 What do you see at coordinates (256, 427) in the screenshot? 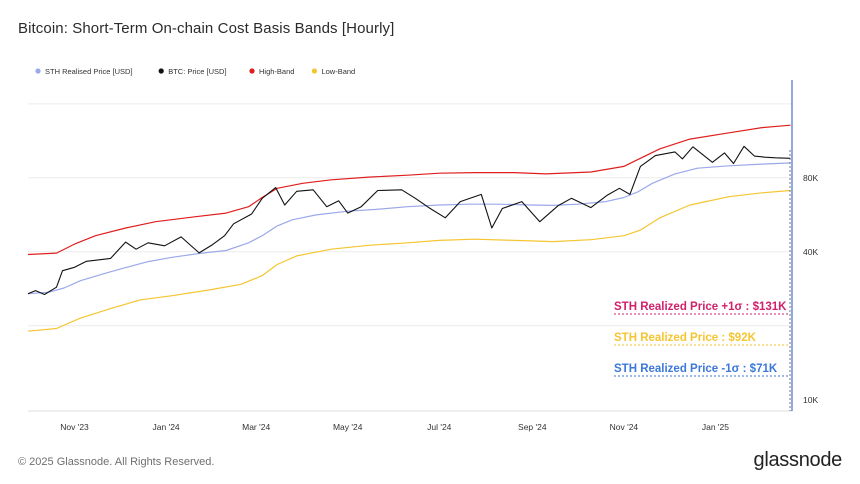
I see `x-tick-label-2: Mar '24` at bounding box center [256, 427].